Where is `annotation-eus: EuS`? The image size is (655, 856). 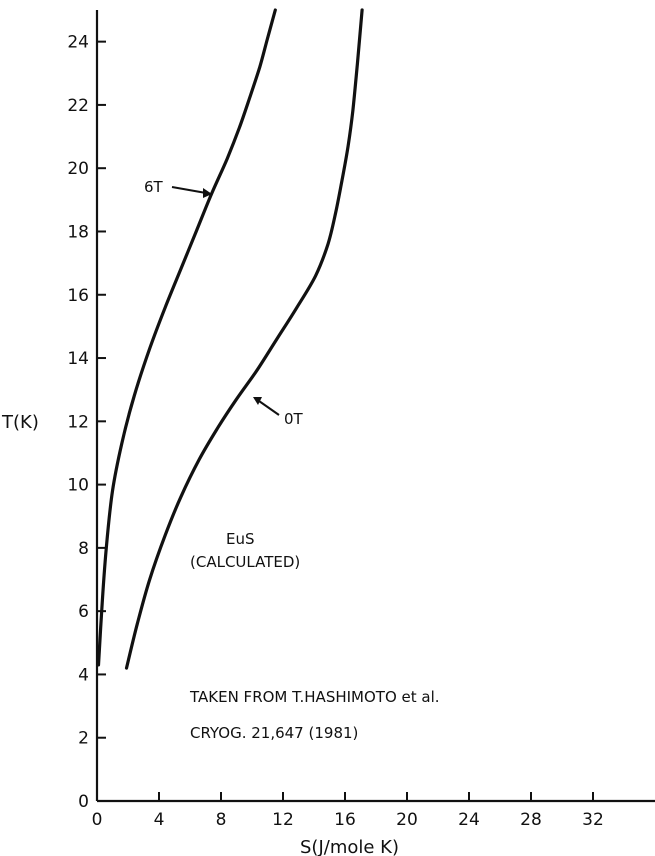 annotation-eus: EuS is located at coordinates (240, 539).